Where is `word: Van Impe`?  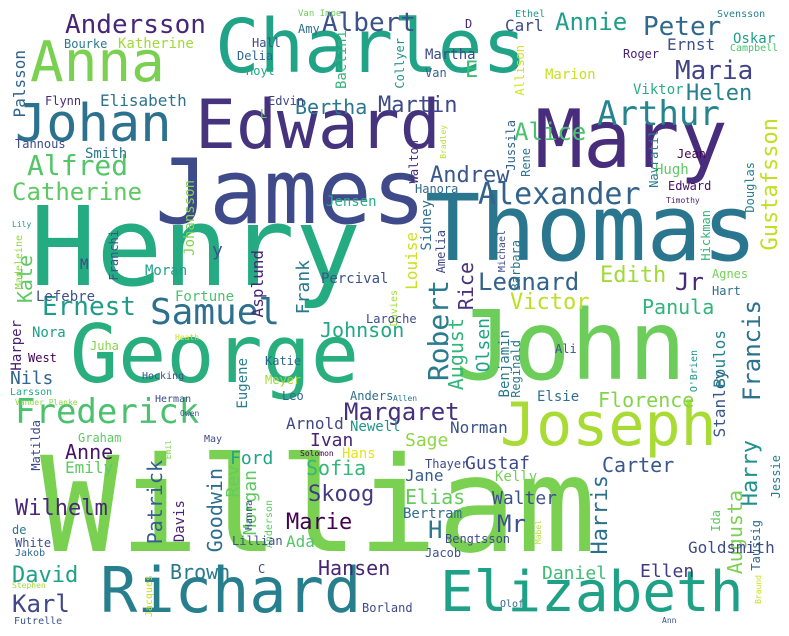
word: Van Impe is located at coordinates (320, 14).